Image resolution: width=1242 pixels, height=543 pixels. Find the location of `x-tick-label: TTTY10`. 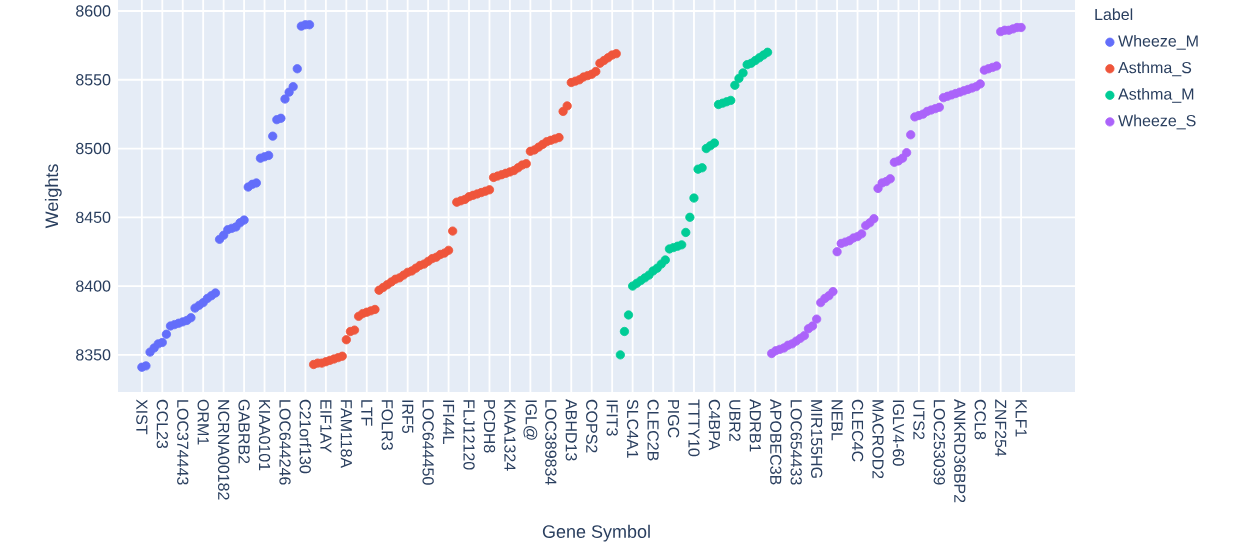

x-tick-label: TTTY10 is located at coordinates (694, 428).